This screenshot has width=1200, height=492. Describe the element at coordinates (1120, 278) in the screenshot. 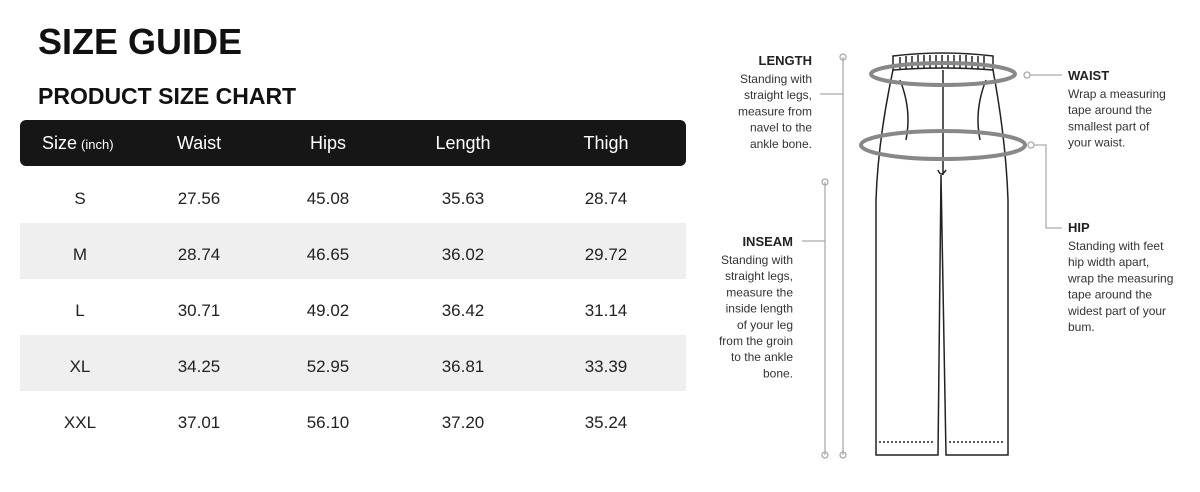

I see `annotation-text: wrap the measuring` at that location.